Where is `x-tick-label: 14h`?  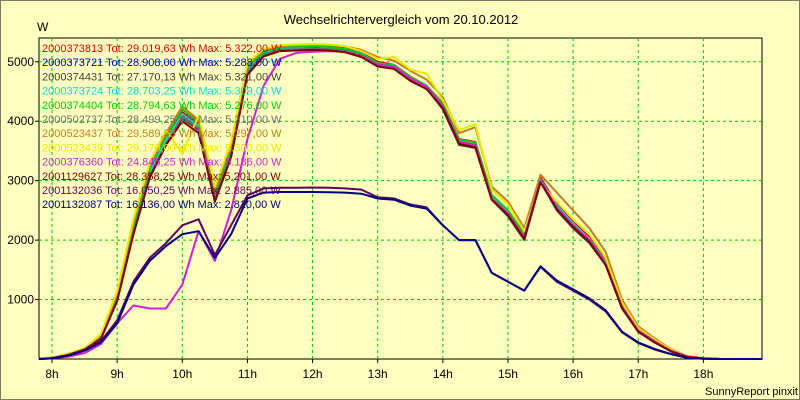
x-tick-label: 14h is located at coordinates (443, 374).